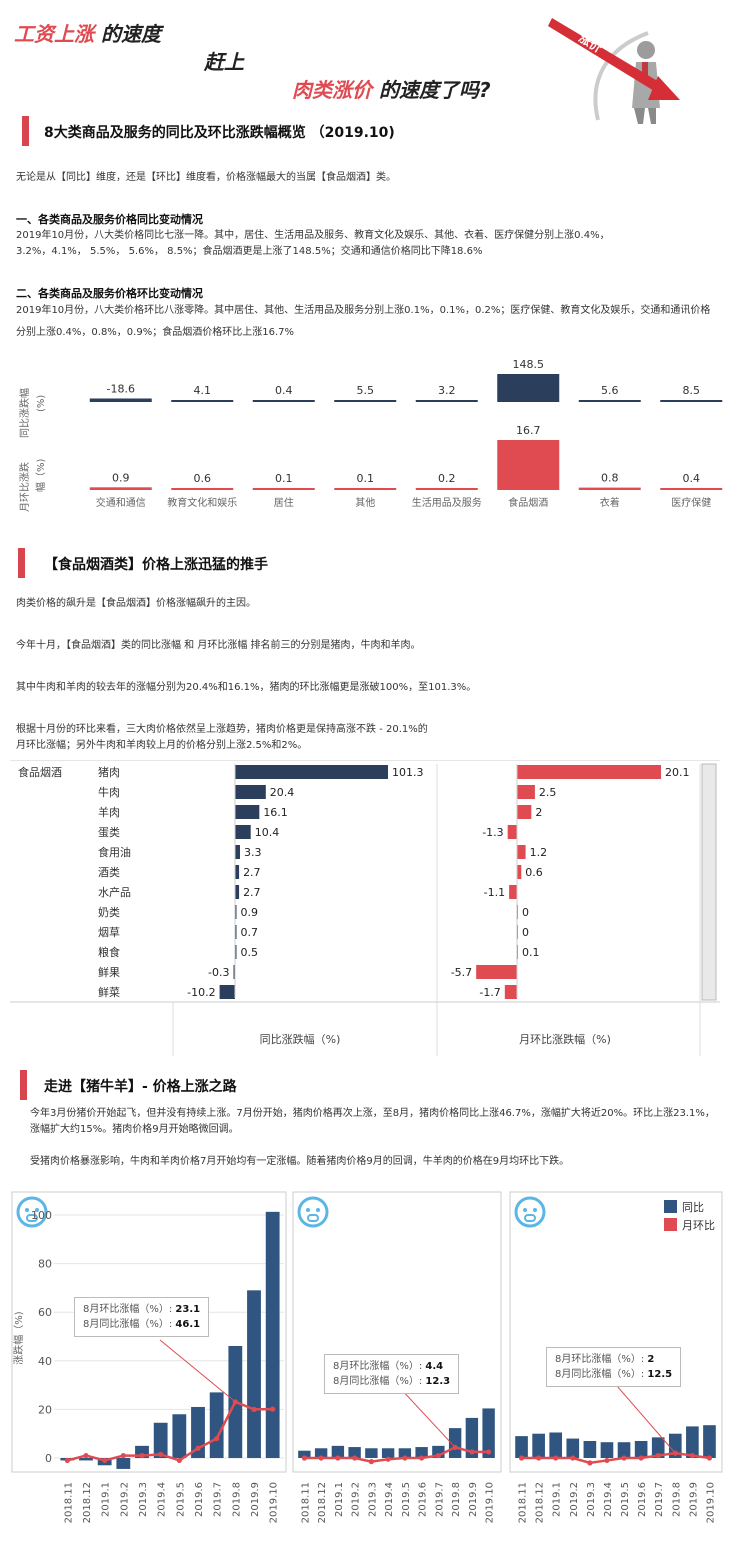 This screenshot has width=730, height=1542. Describe the element at coordinates (539, 852) in the screenshot. I see `mom-value-label: 1.2` at that location.